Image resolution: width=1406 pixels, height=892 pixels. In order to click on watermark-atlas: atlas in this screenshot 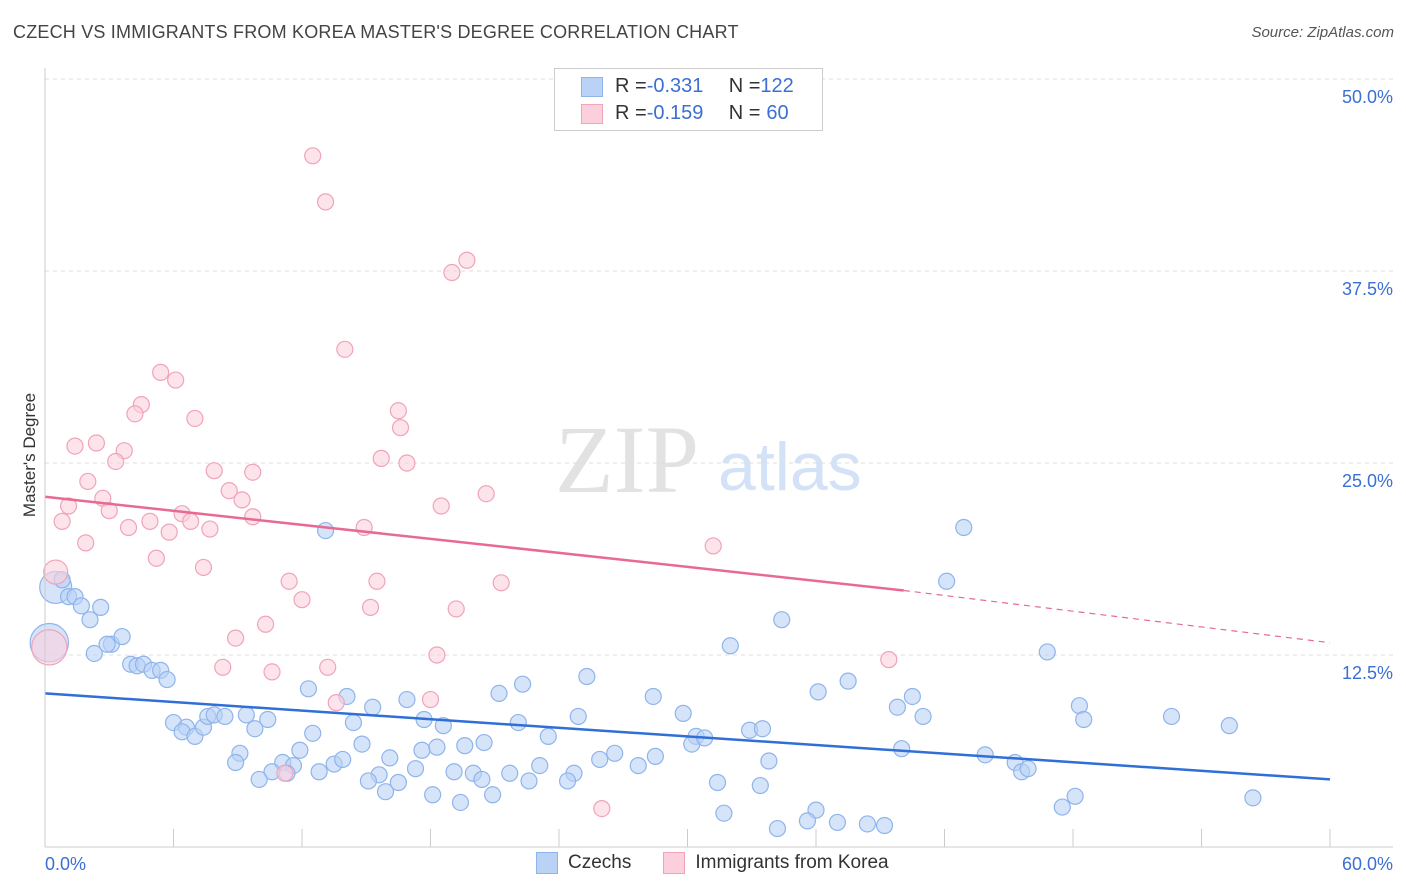, I will do `click(790, 467)`.